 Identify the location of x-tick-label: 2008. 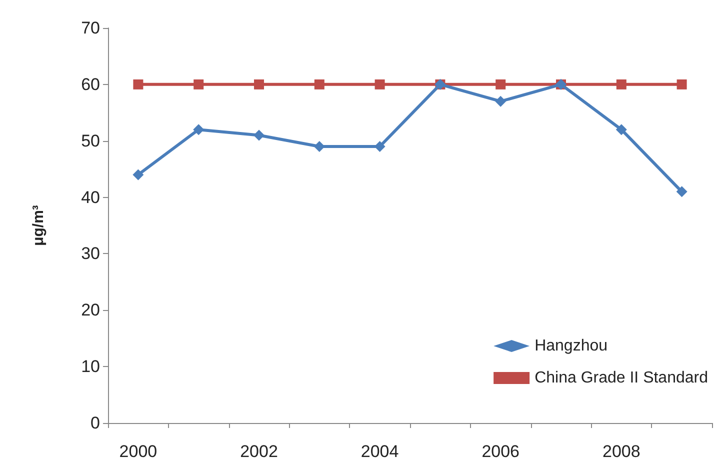
(621, 451).